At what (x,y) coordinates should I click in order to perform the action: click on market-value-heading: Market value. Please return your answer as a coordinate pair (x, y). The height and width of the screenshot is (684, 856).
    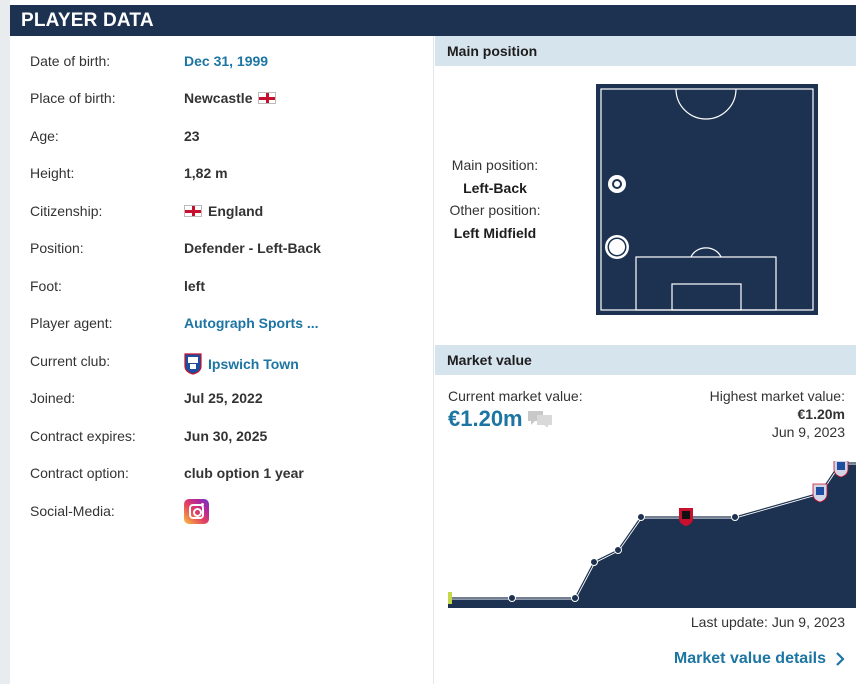
    Looking at the image, I should click on (645, 360).